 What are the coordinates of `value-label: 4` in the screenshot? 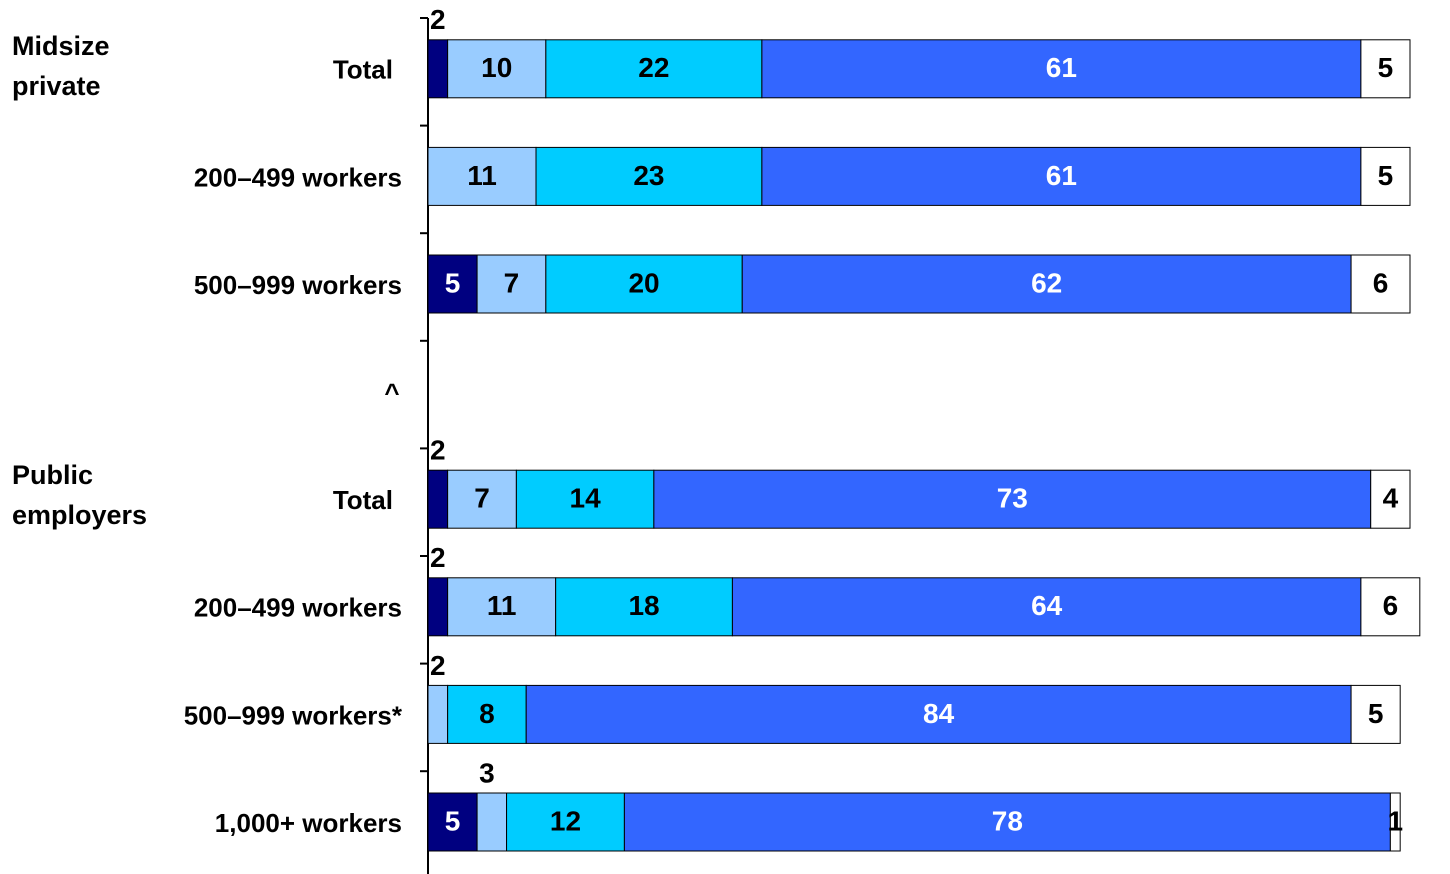 It's located at (1391, 498).